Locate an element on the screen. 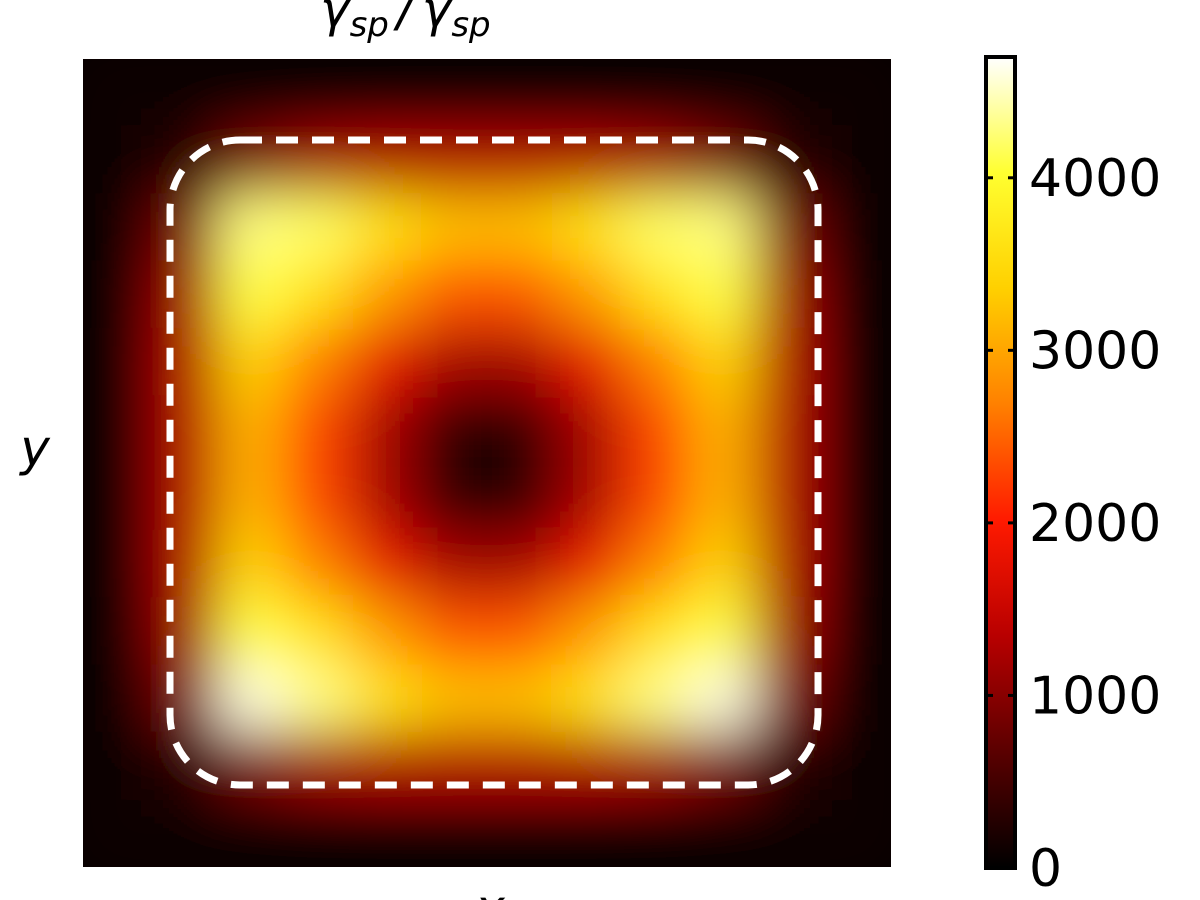 This screenshot has height=900, width=1200. title-subscript: sp is located at coordinates (369, 25).